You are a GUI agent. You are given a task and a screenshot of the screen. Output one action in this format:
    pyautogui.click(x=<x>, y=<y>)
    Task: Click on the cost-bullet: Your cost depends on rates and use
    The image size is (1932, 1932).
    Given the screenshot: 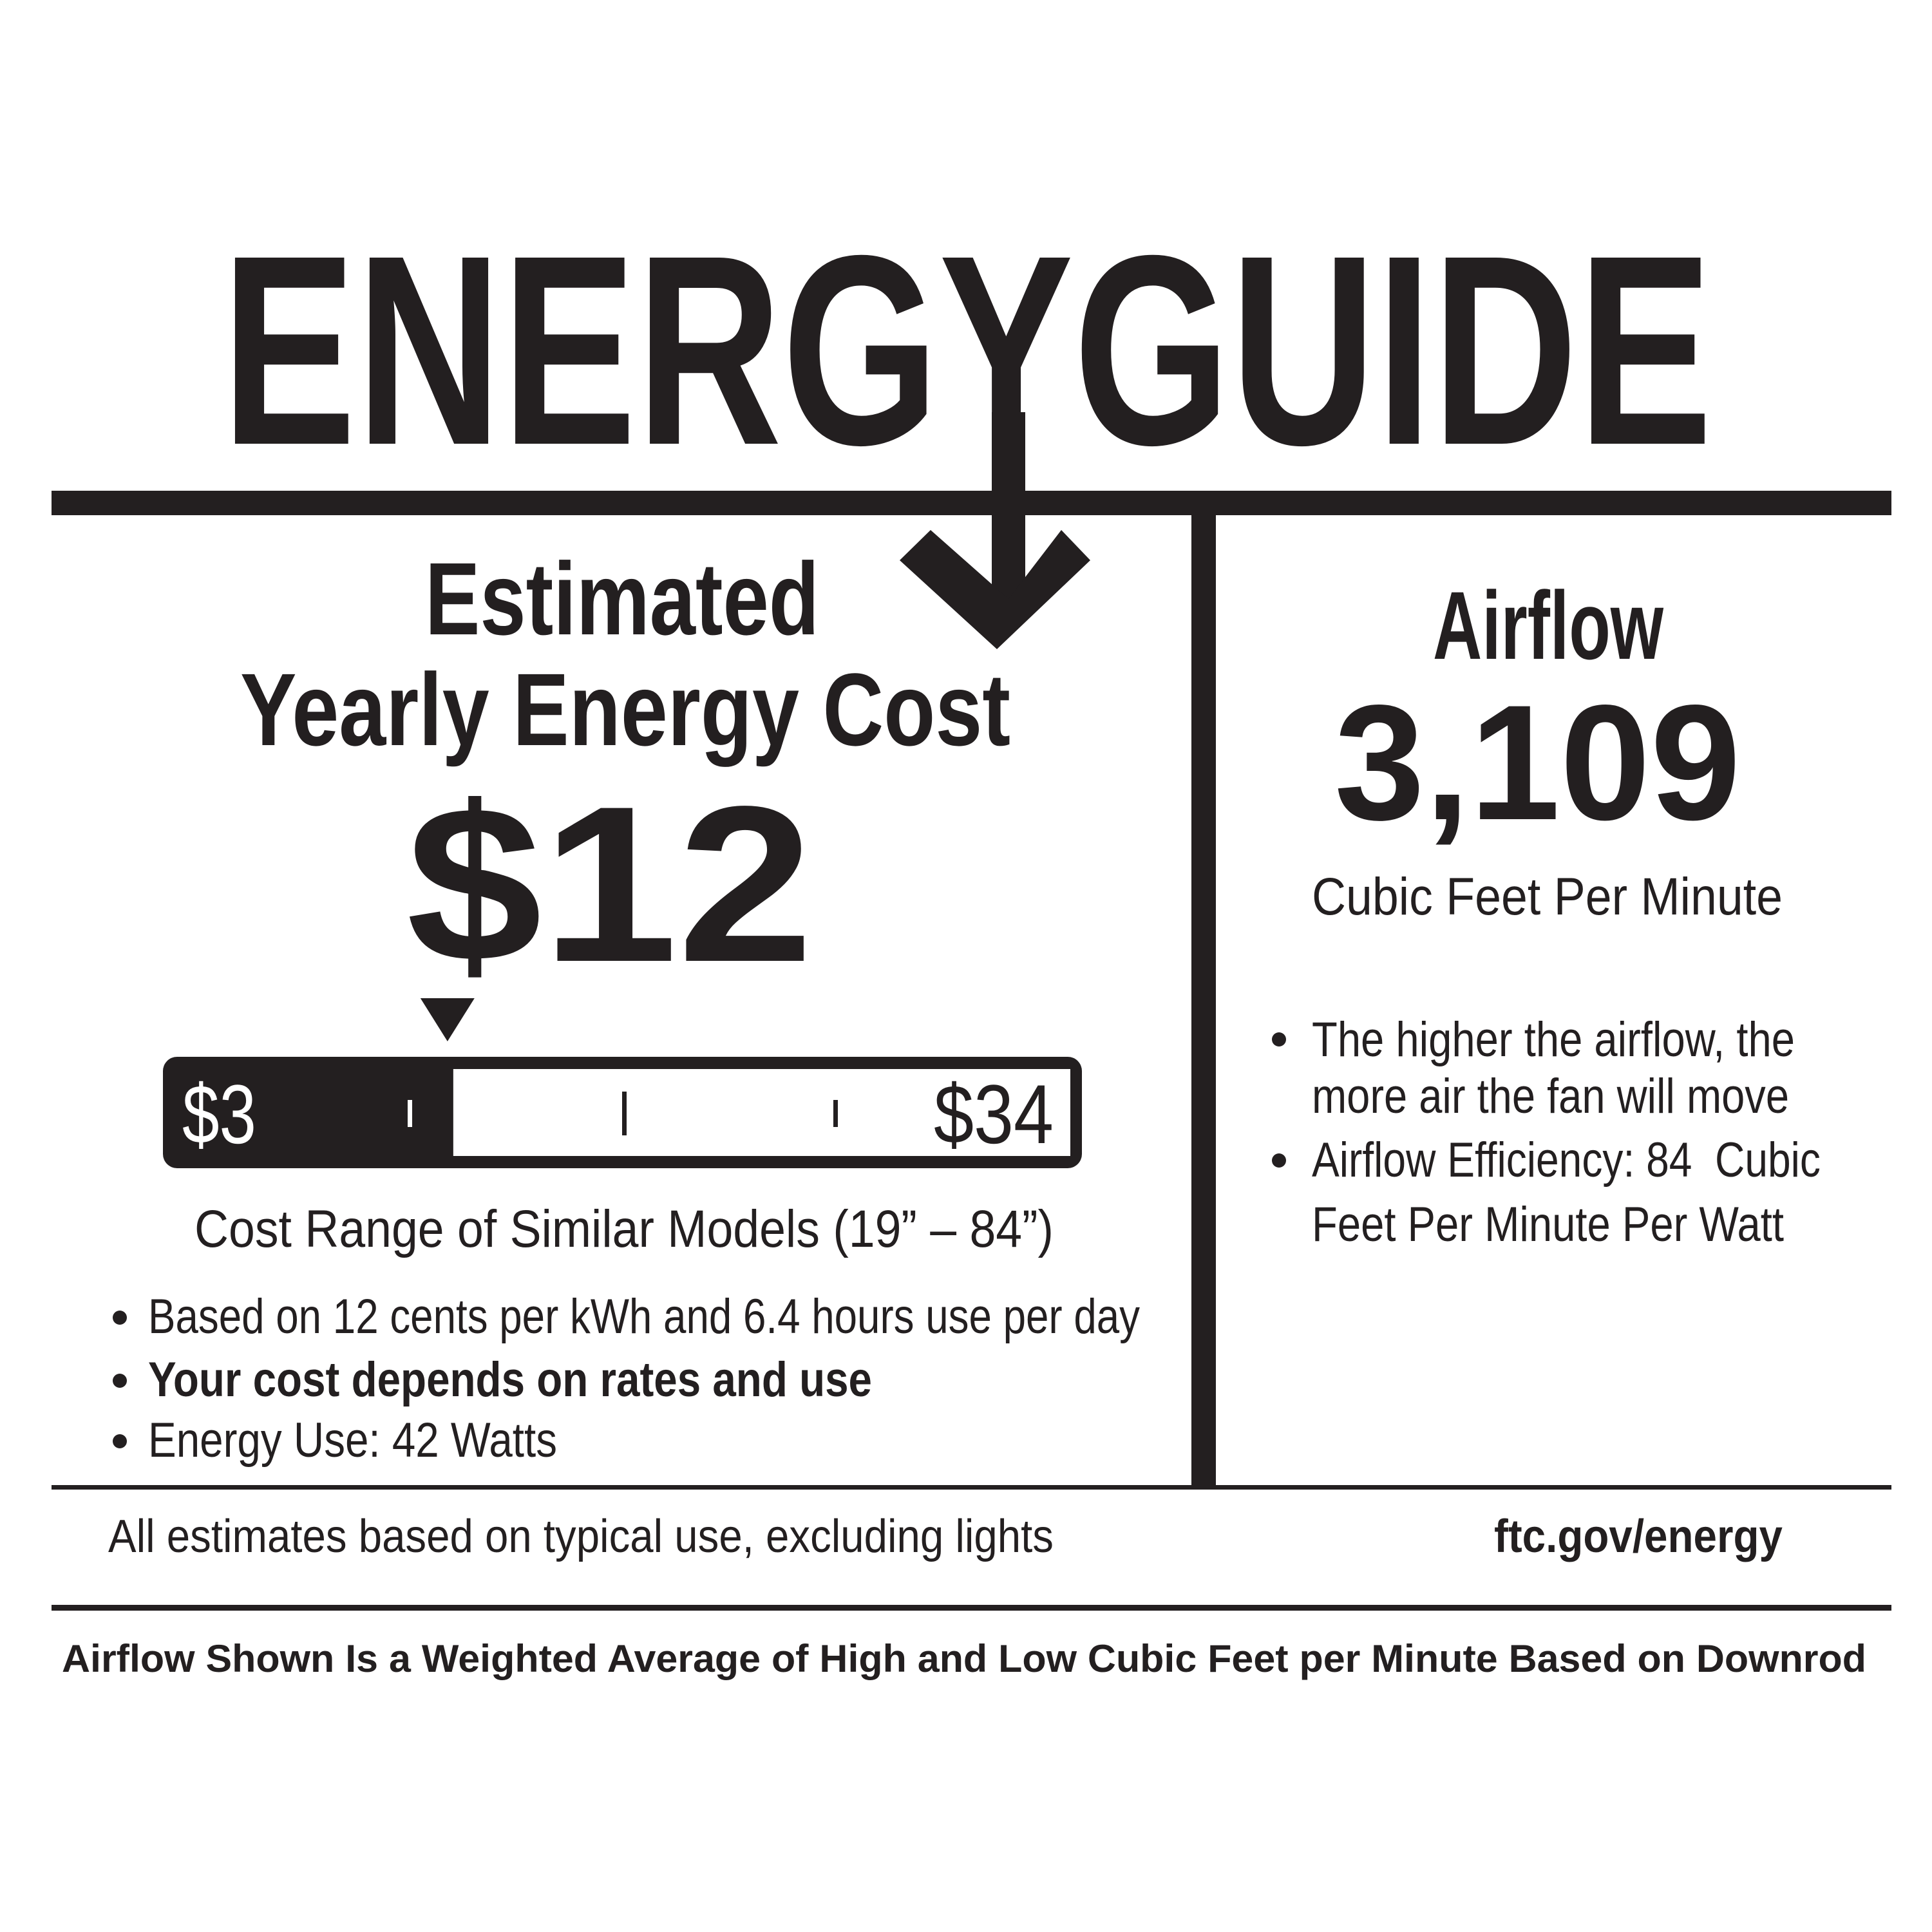 What is the action you would take?
    pyautogui.click(x=510, y=1380)
    